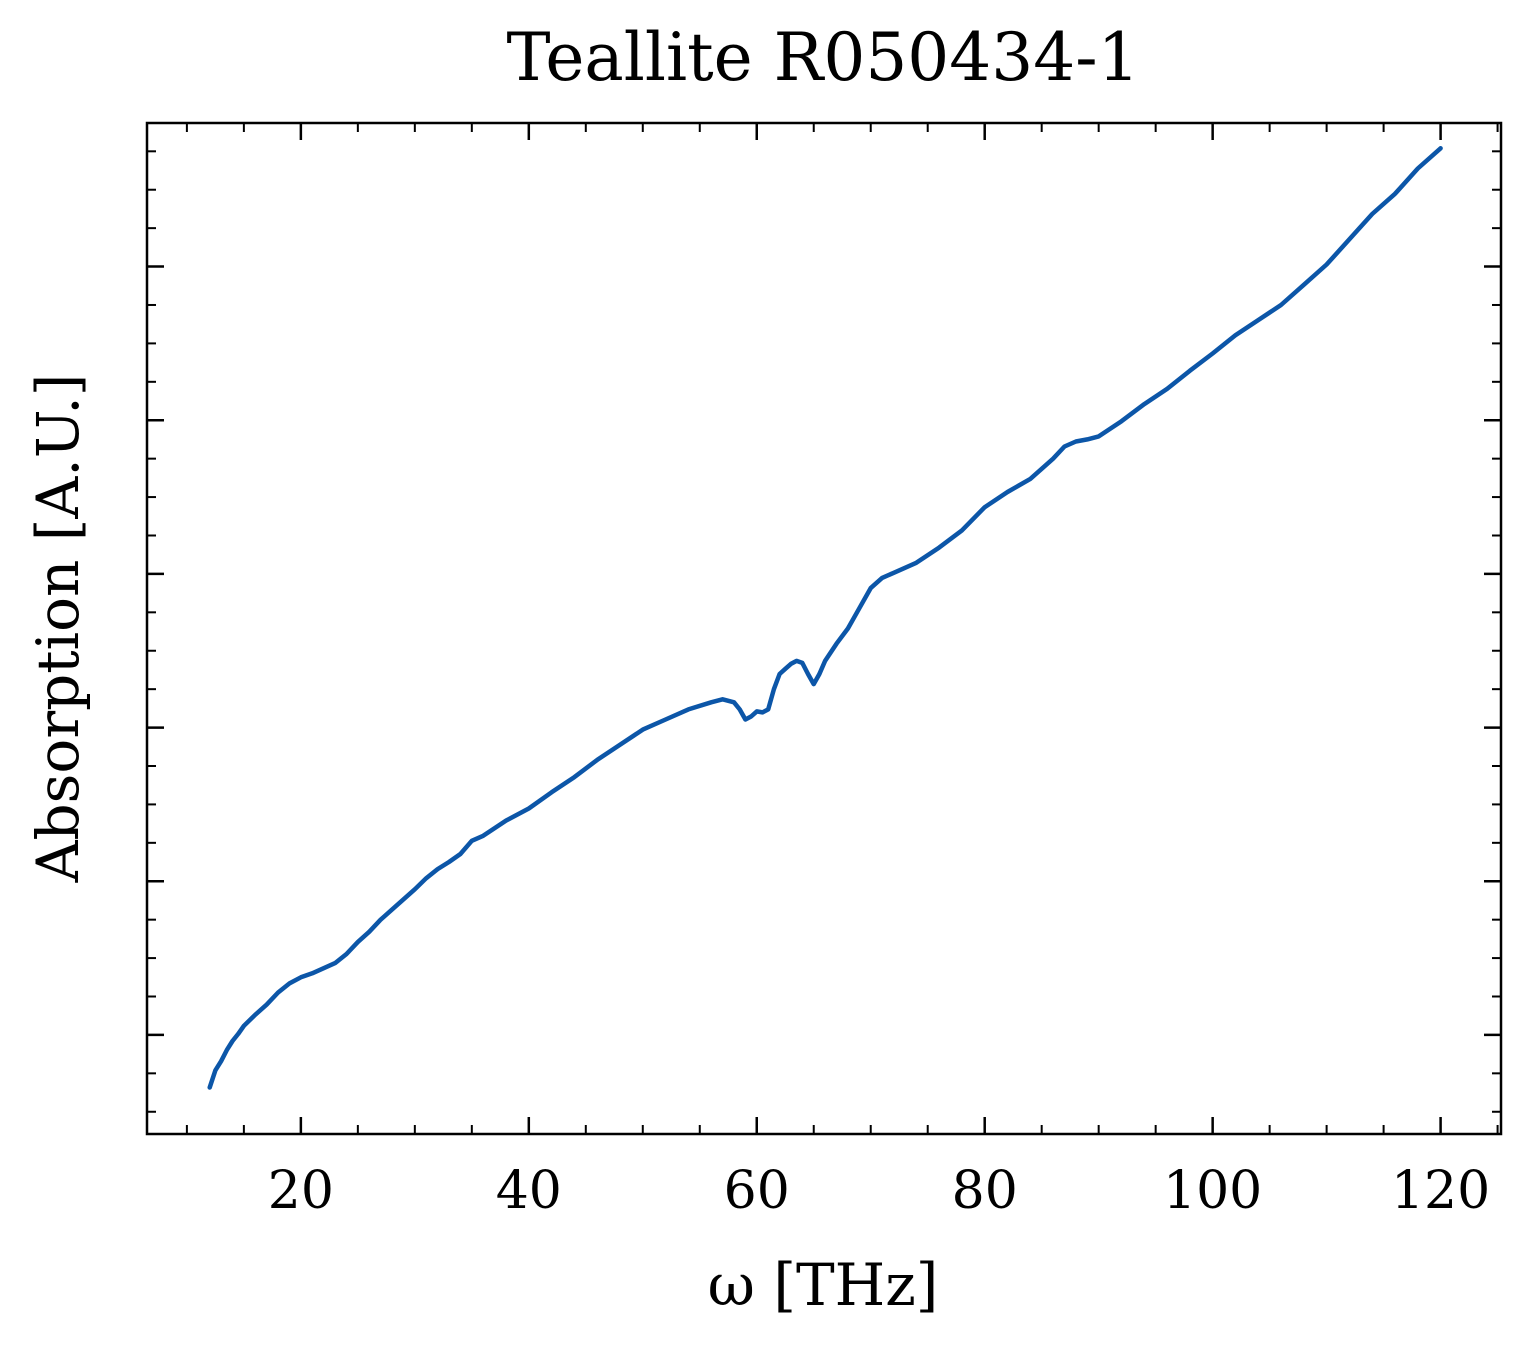 This screenshot has width=1527, height=1345. What do you see at coordinates (58, 629) in the screenshot?
I see `y-axis-label: Absorption [A.U.]` at bounding box center [58, 629].